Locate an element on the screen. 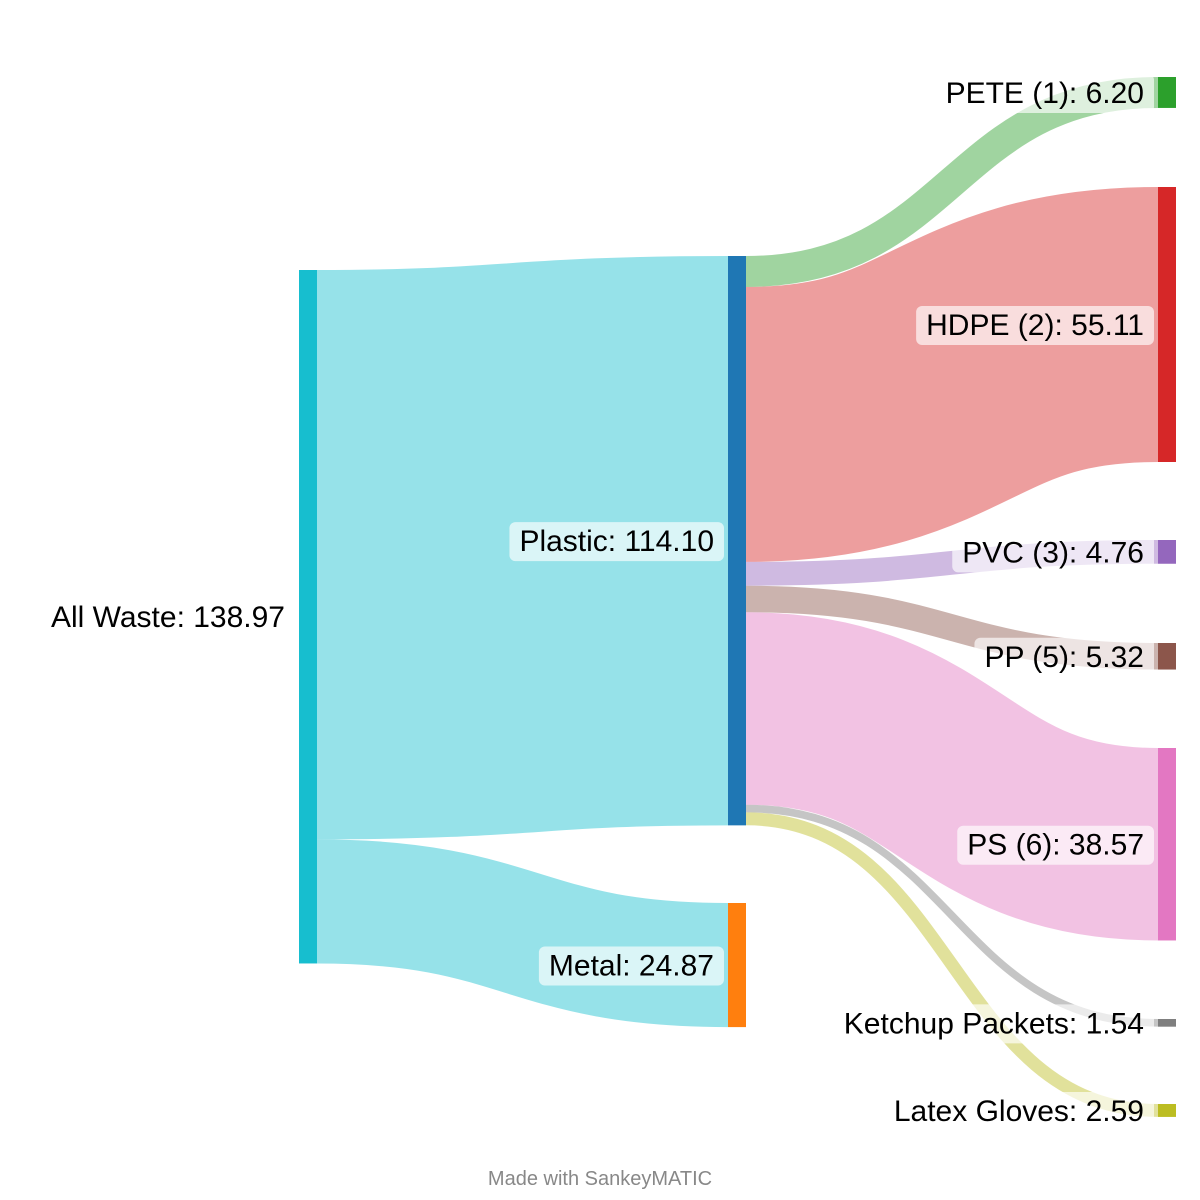 This screenshot has width=1200, height=1200. label-hdpe: HDPE (2): 55.11 is located at coordinates (1035, 325).